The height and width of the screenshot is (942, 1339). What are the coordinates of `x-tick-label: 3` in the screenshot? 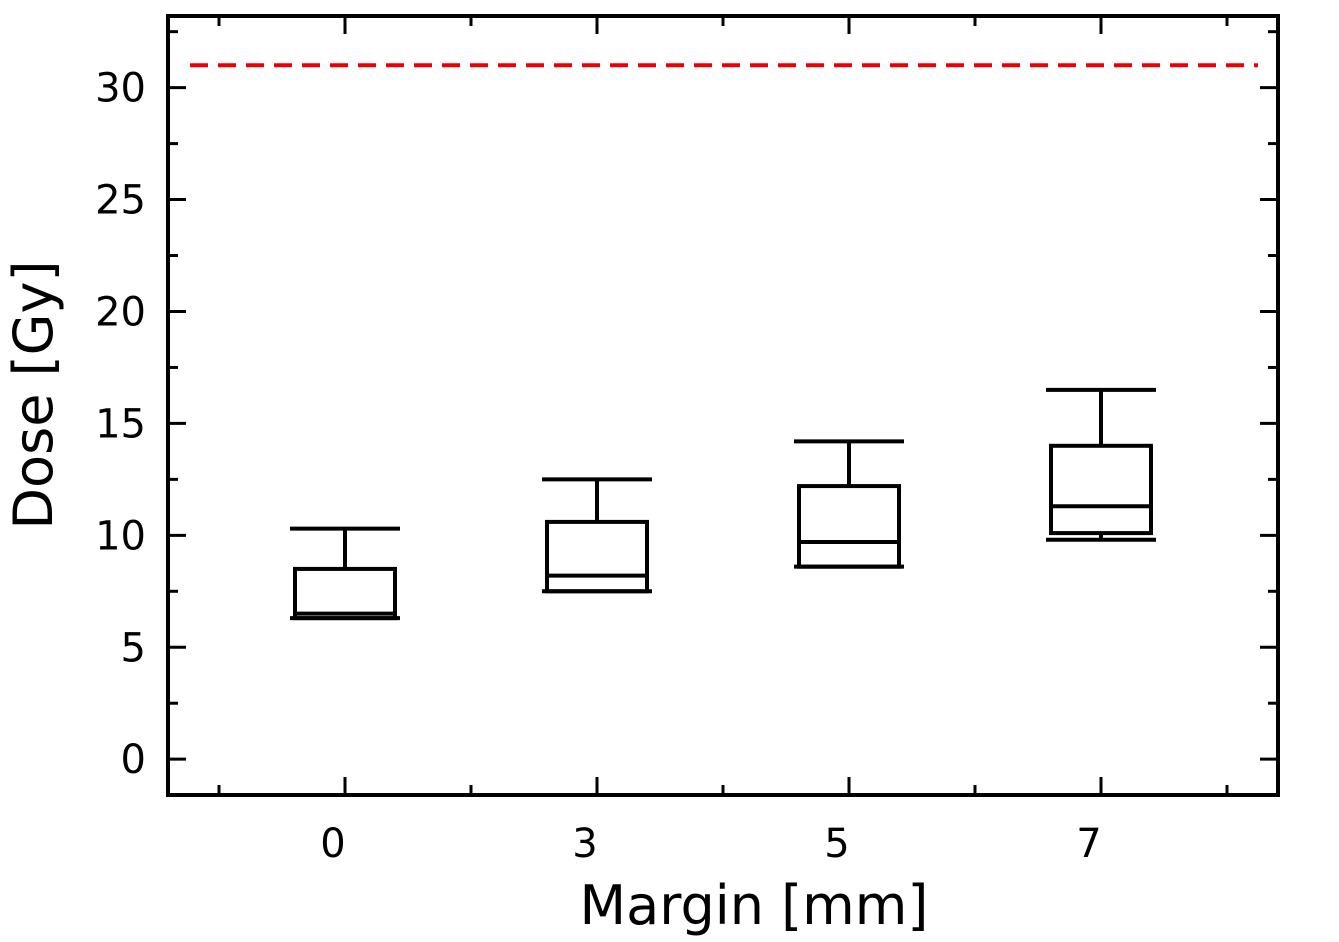 It's located at (584, 844).